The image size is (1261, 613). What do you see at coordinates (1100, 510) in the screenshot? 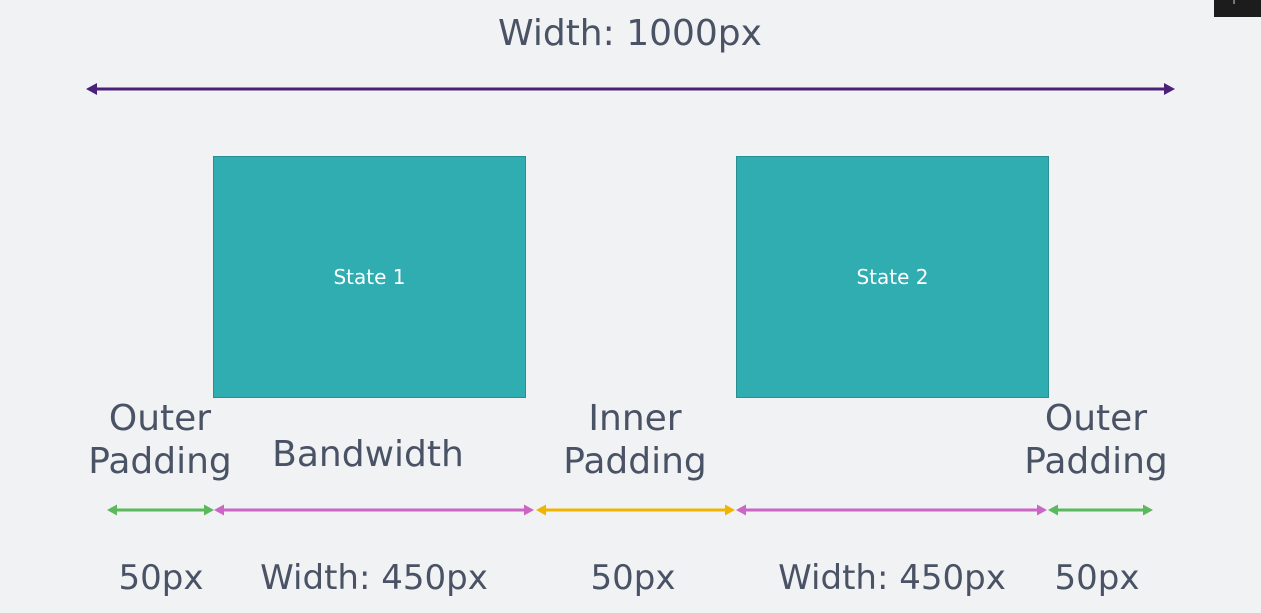
I see `outer-padding-right-arrow` at bounding box center [1100, 510].